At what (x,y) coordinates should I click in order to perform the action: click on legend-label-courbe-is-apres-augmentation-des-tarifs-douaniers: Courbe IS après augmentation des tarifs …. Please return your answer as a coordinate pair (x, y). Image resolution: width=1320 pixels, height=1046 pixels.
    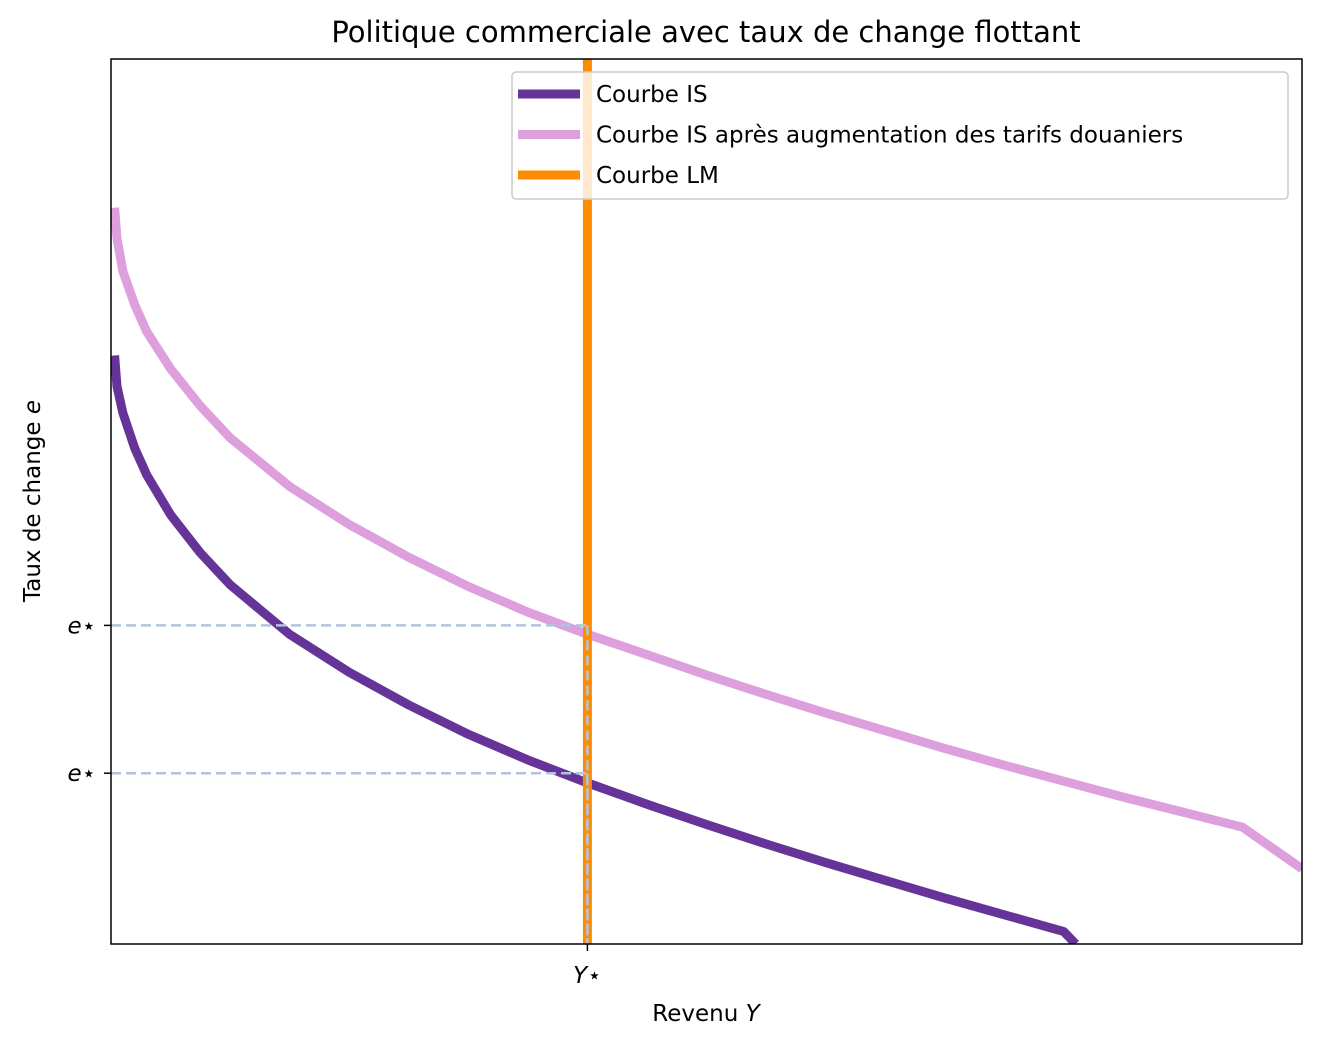
    Looking at the image, I should click on (889, 136).